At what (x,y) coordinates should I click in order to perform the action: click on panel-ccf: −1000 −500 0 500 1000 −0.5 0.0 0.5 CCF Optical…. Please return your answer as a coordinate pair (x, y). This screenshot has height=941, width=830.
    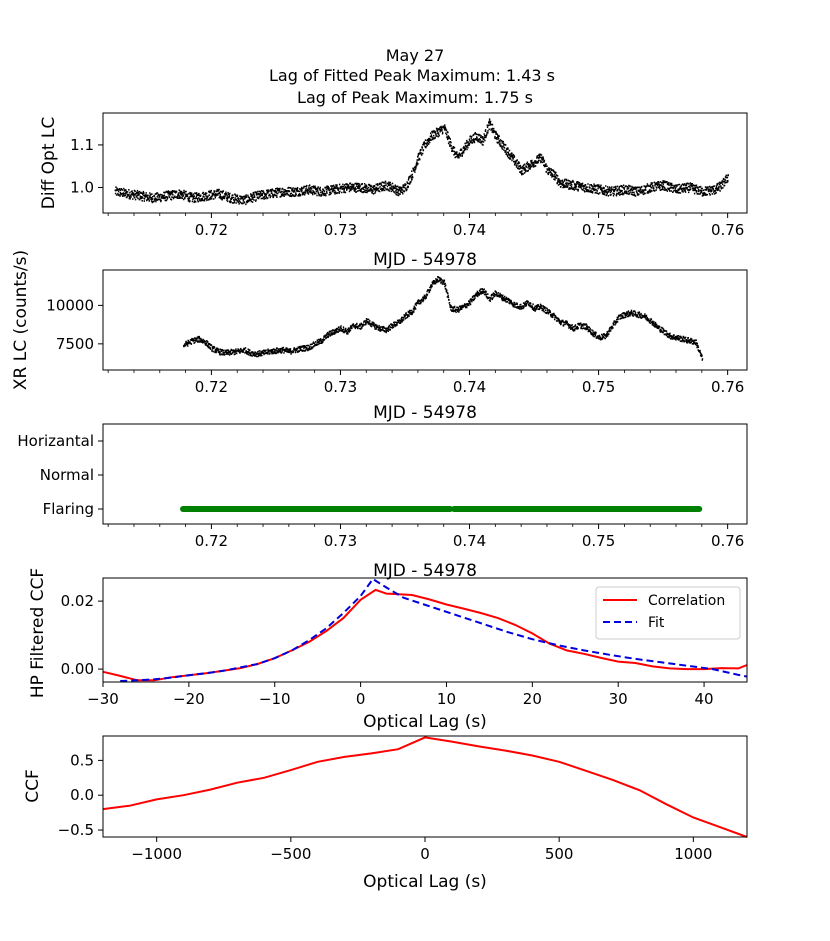
    Looking at the image, I should click on (385, 813).